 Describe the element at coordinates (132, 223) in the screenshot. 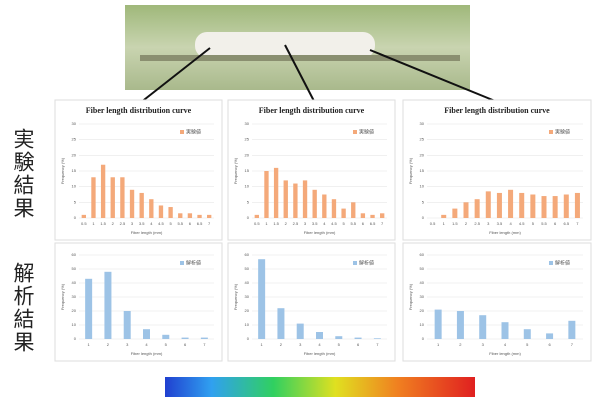

I see `x-tick-label: 3` at that location.